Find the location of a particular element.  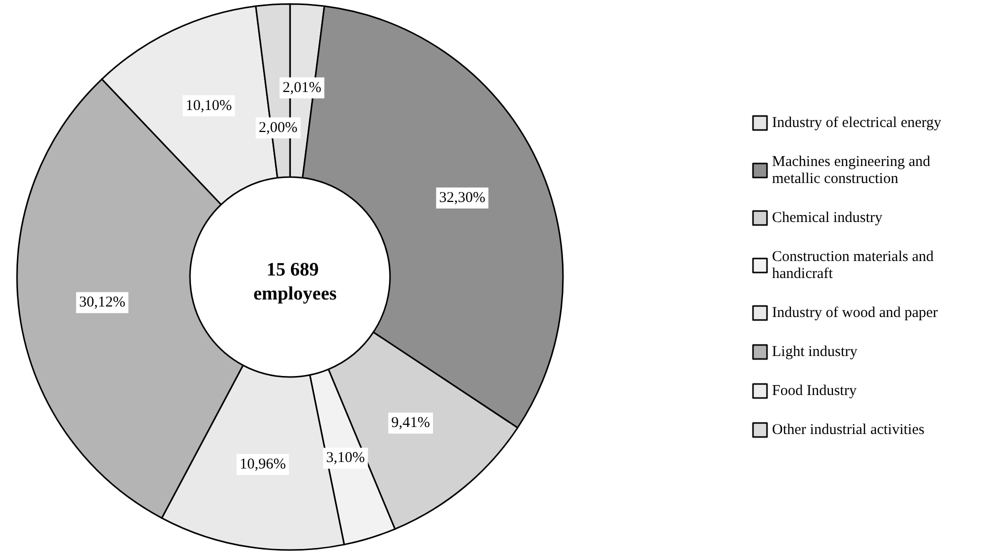

data-label: 2,00% is located at coordinates (278, 128).